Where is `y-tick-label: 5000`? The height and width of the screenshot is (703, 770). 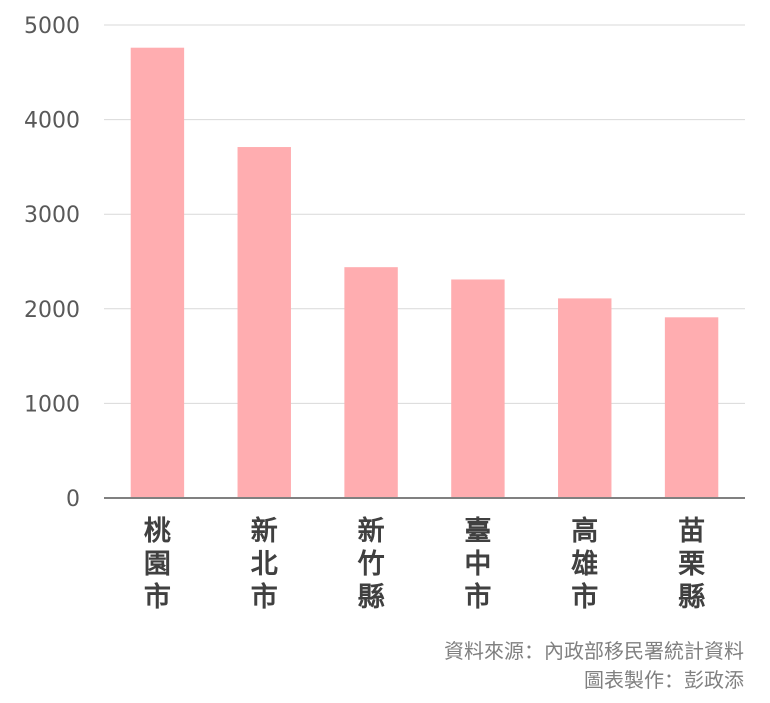
y-tick-label: 5000 is located at coordinates (52, 26).